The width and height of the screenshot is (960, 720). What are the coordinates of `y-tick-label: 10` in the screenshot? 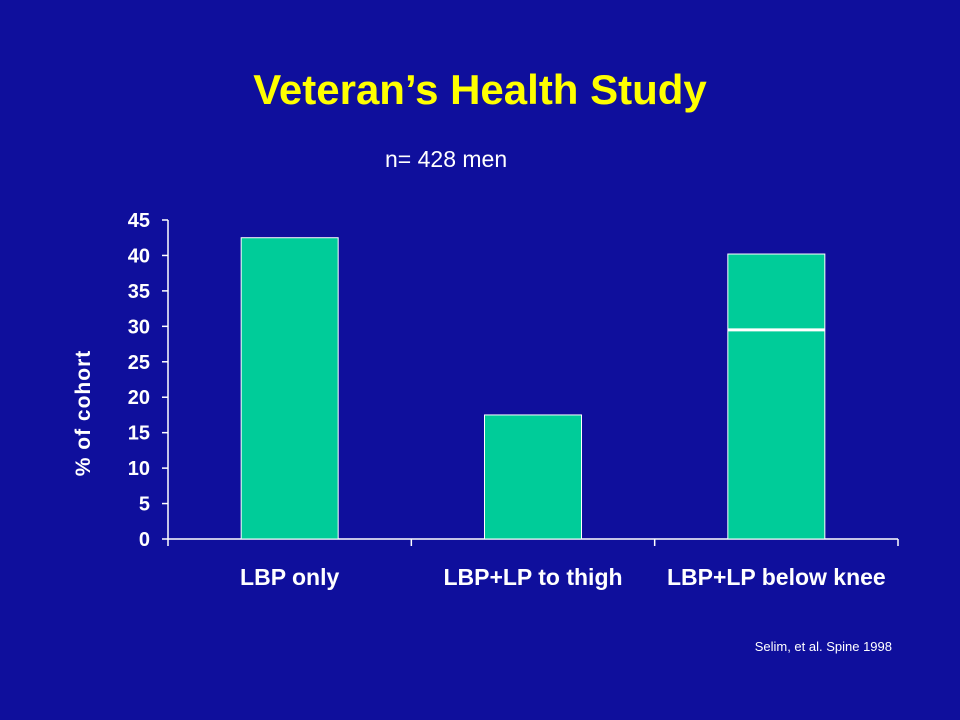 It's located at (139, 469).